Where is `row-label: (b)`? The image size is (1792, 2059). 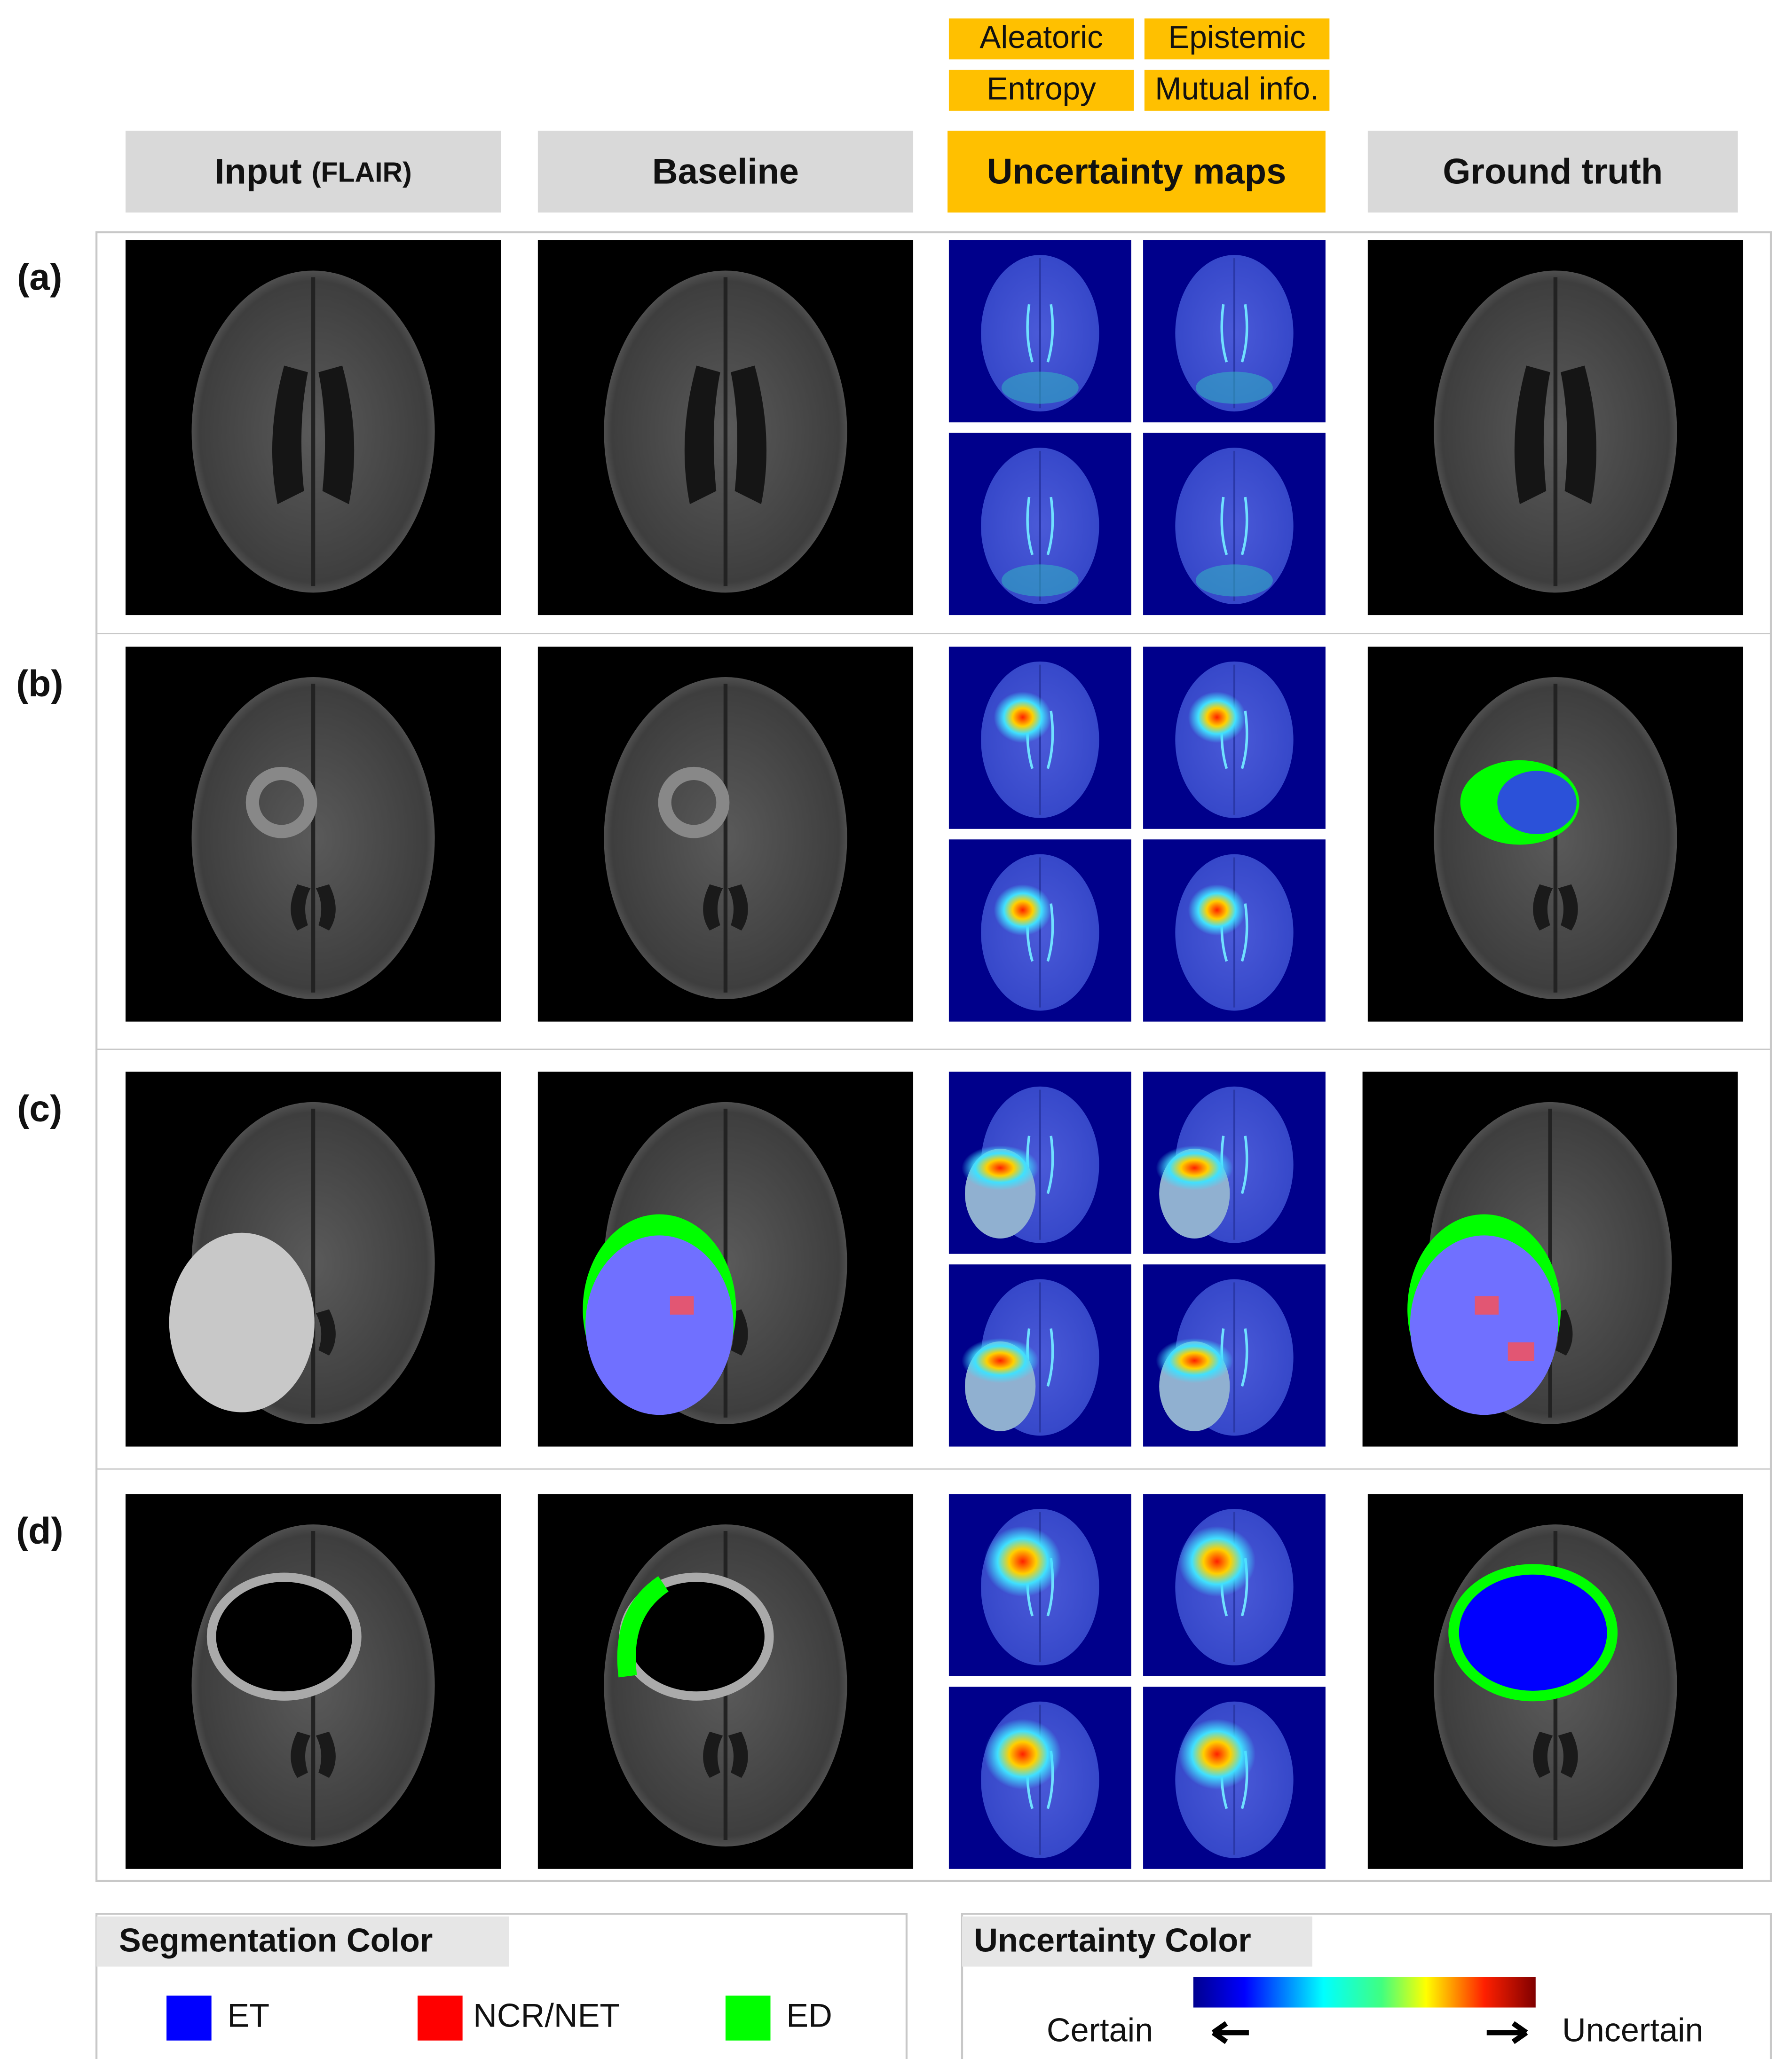 row-label: (b) is located at coordinates (39, 683).